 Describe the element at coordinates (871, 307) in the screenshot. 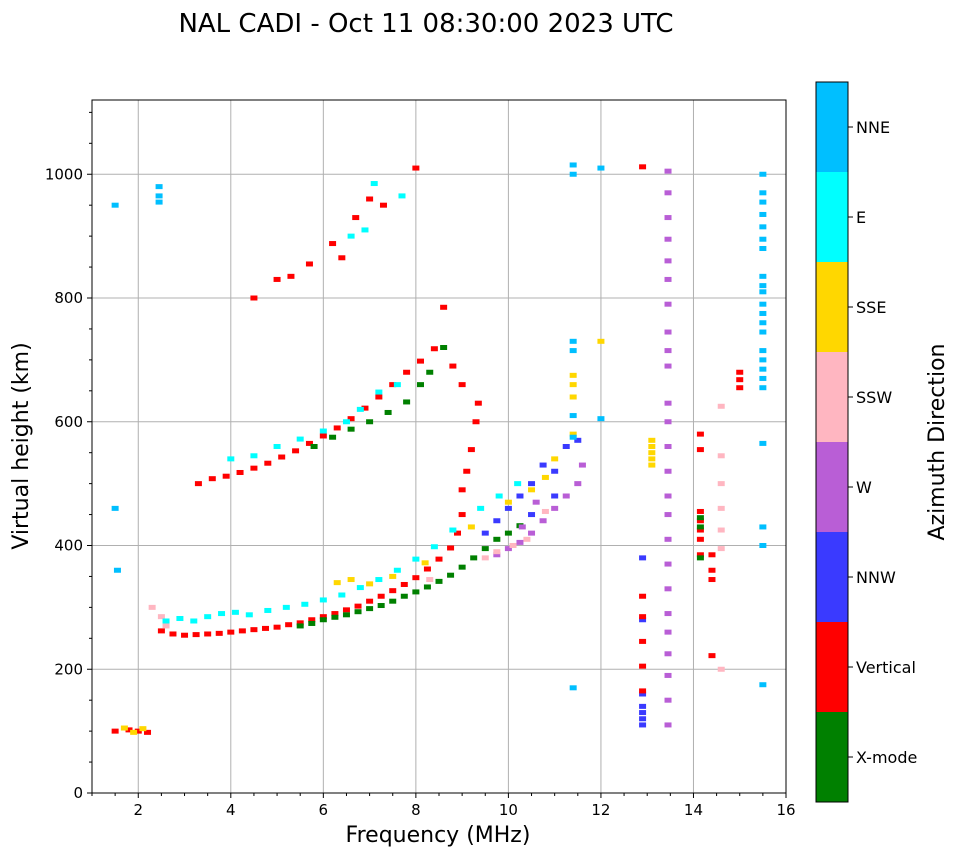

I see `colorbar-tick-label: SSE` at that location.